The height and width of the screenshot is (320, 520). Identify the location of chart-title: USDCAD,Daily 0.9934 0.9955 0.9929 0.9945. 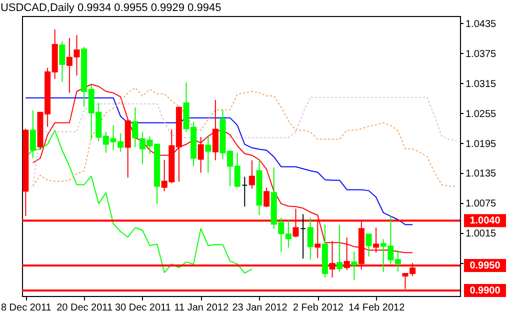
(111, 8).